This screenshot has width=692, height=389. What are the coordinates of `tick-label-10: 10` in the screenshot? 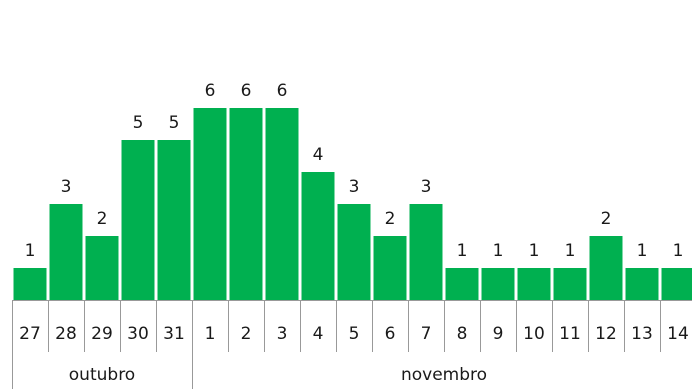 It's located at (534, 334).